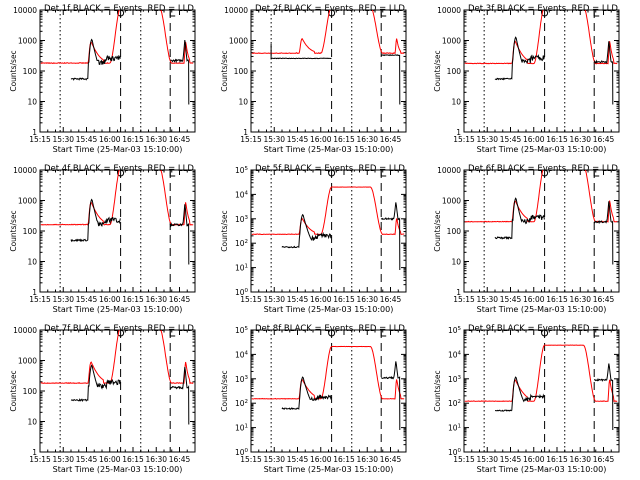  Describe the element at coordinates (247, 427) in the screenshot. I see `y-tick-exponent: 1` at that location.